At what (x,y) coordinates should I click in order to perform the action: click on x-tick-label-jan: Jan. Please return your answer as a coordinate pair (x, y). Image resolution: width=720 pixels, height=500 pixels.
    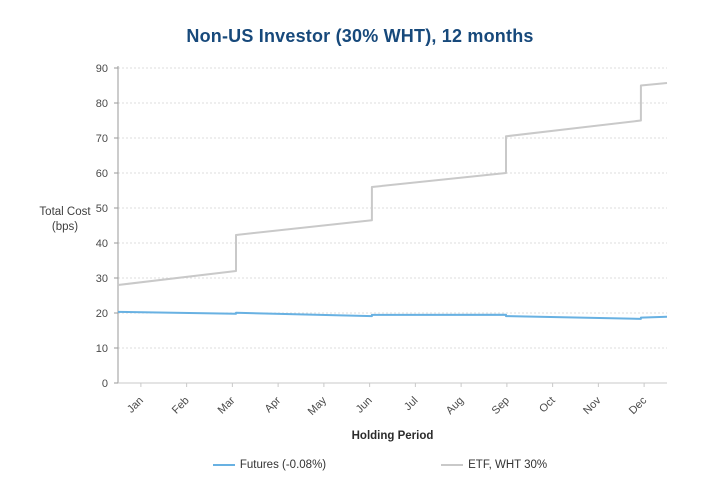
    Looking at the image, I should click on (135, 405).